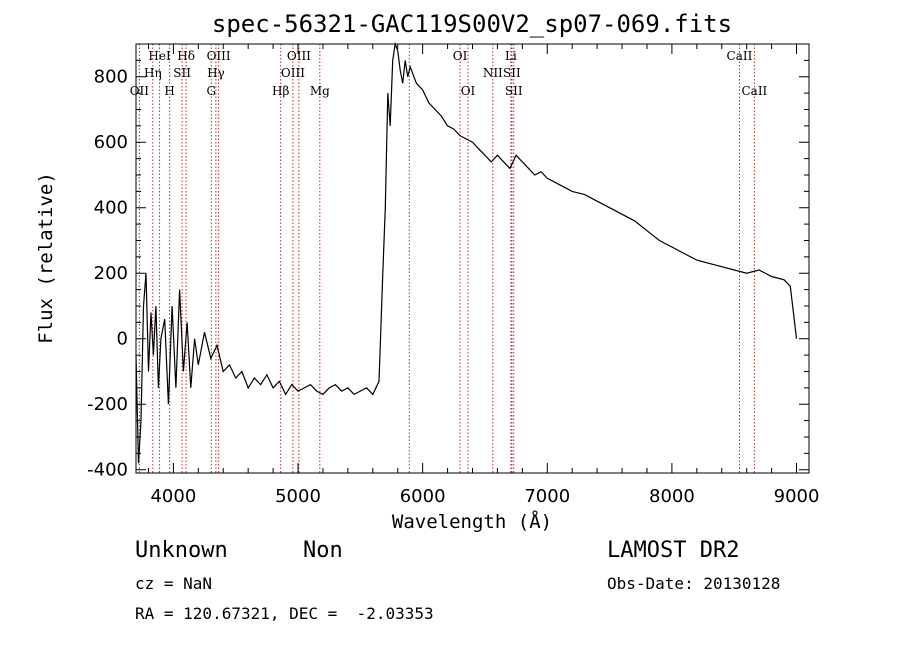 Image resolution: width=900 pixels, height=649 pixels. I want to click on subclass-label: Non, so click(323, 550).